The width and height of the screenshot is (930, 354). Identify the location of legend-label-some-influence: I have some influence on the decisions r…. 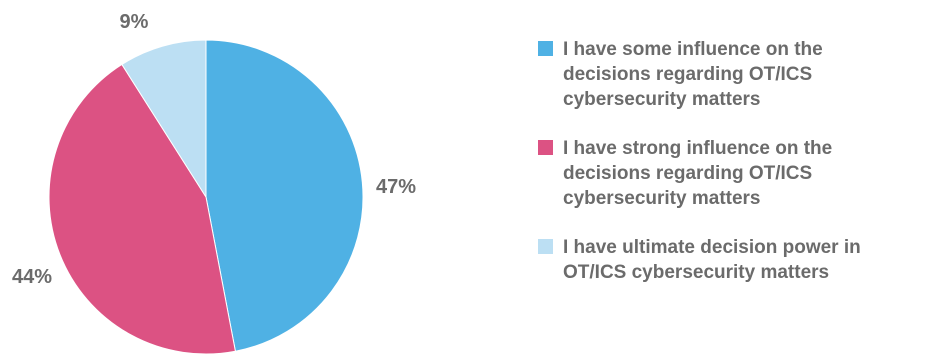
(693, 74).